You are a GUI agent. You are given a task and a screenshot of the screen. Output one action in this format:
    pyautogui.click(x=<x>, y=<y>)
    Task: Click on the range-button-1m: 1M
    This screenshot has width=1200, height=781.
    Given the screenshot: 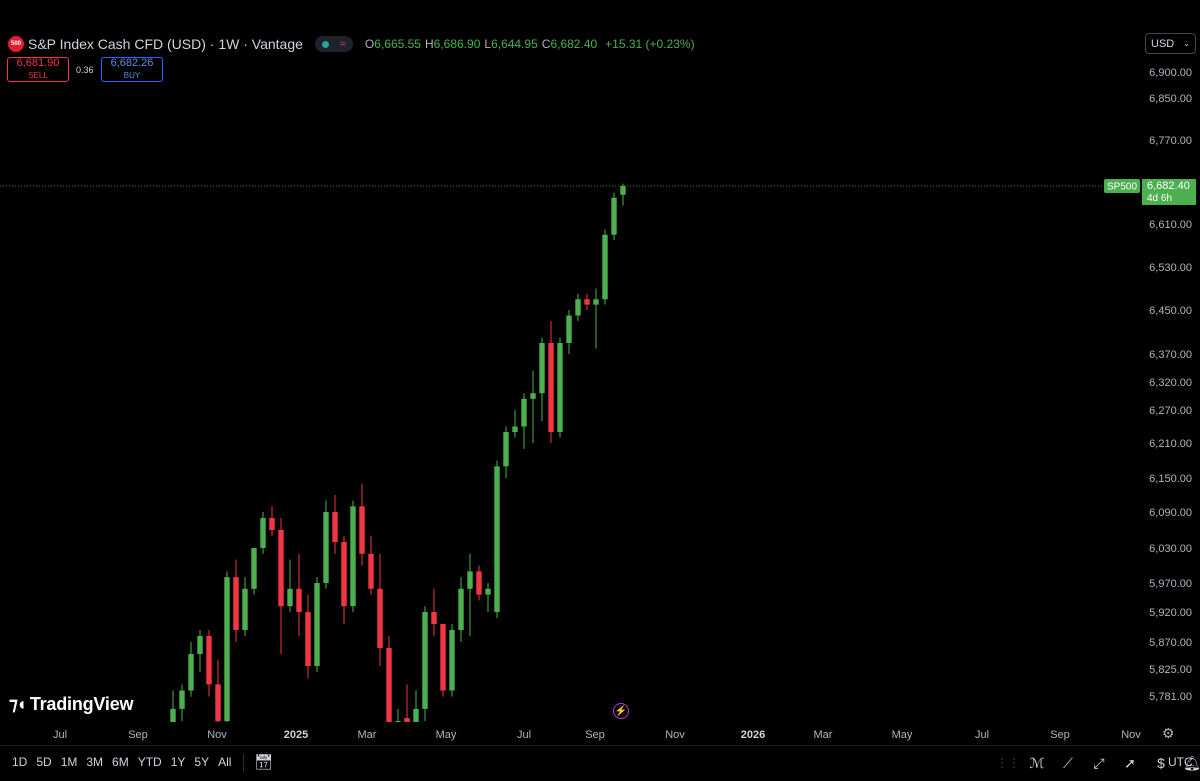 What is the action you would take?
    pyautogui.click(x=69, y=762)
    